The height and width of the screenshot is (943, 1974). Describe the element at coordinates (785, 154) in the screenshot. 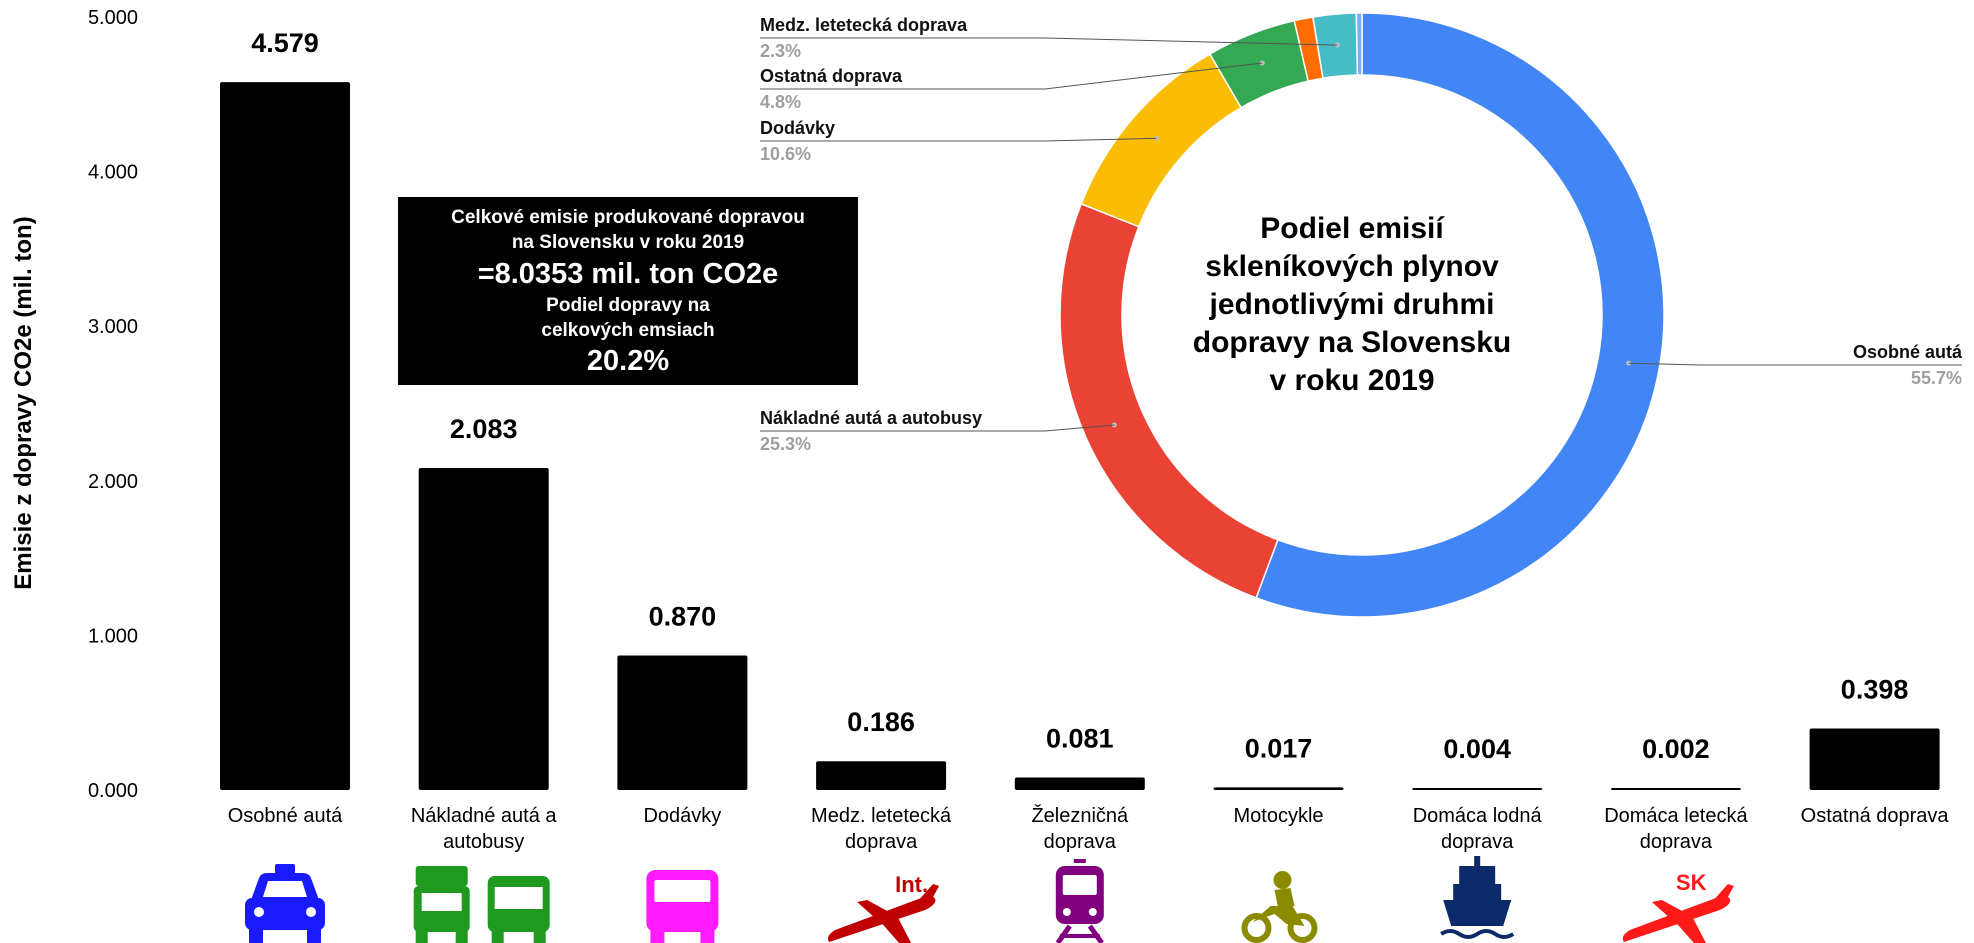

I see `slice-percent-label: 10.6%` at that location.